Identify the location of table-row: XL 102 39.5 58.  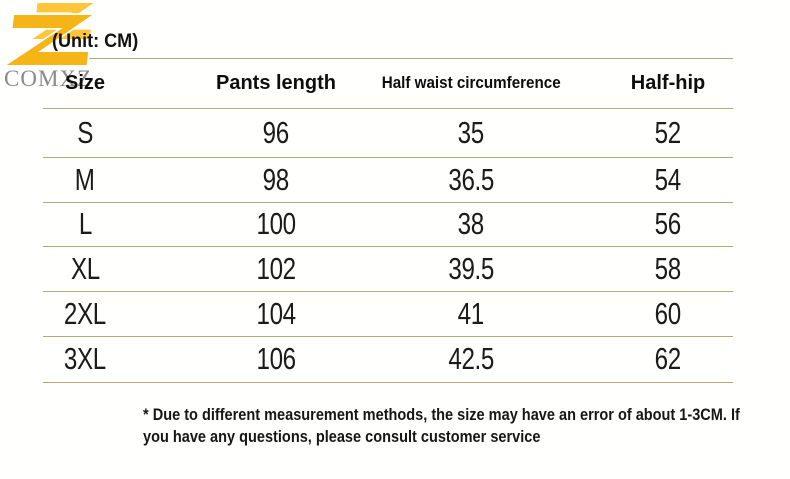
(388, 268).